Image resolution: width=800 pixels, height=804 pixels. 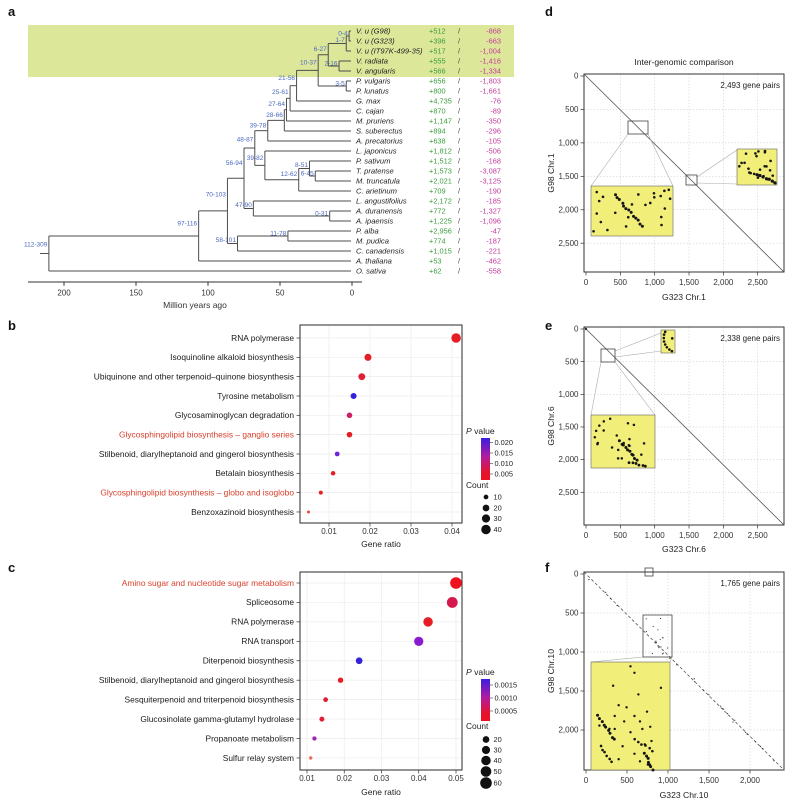 I want to click on species-label: P. vulgaris, so click(x=373, y=81).